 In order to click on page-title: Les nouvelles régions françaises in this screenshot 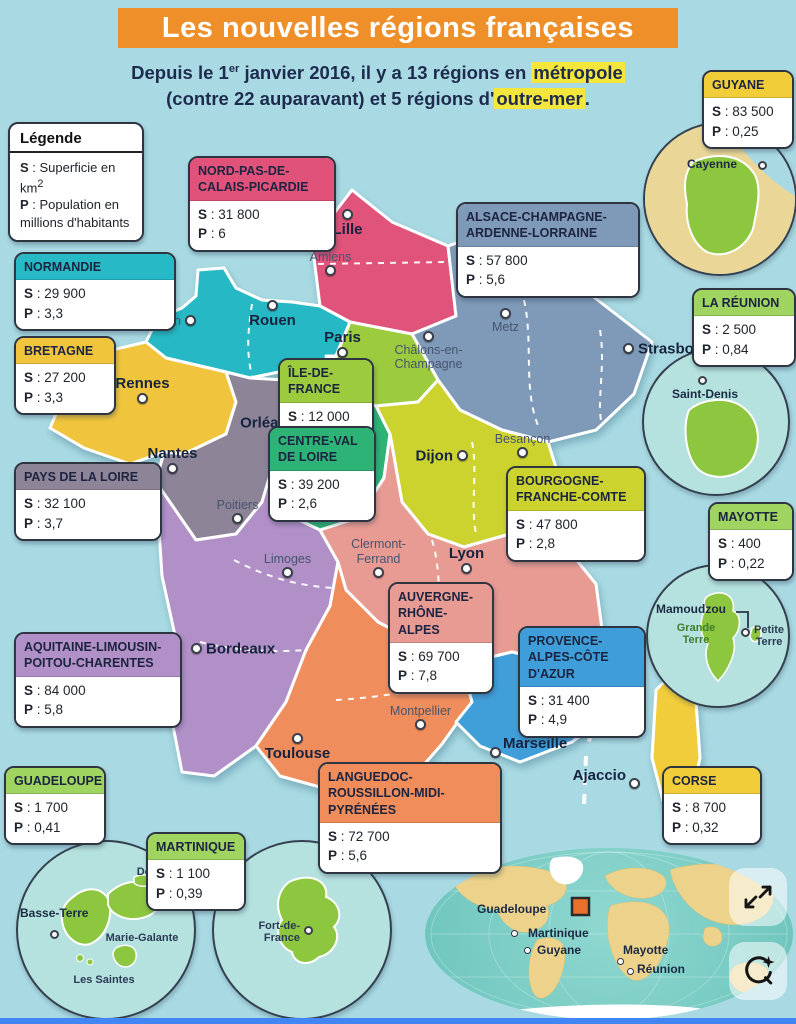, I will do `click(398, 28)`.